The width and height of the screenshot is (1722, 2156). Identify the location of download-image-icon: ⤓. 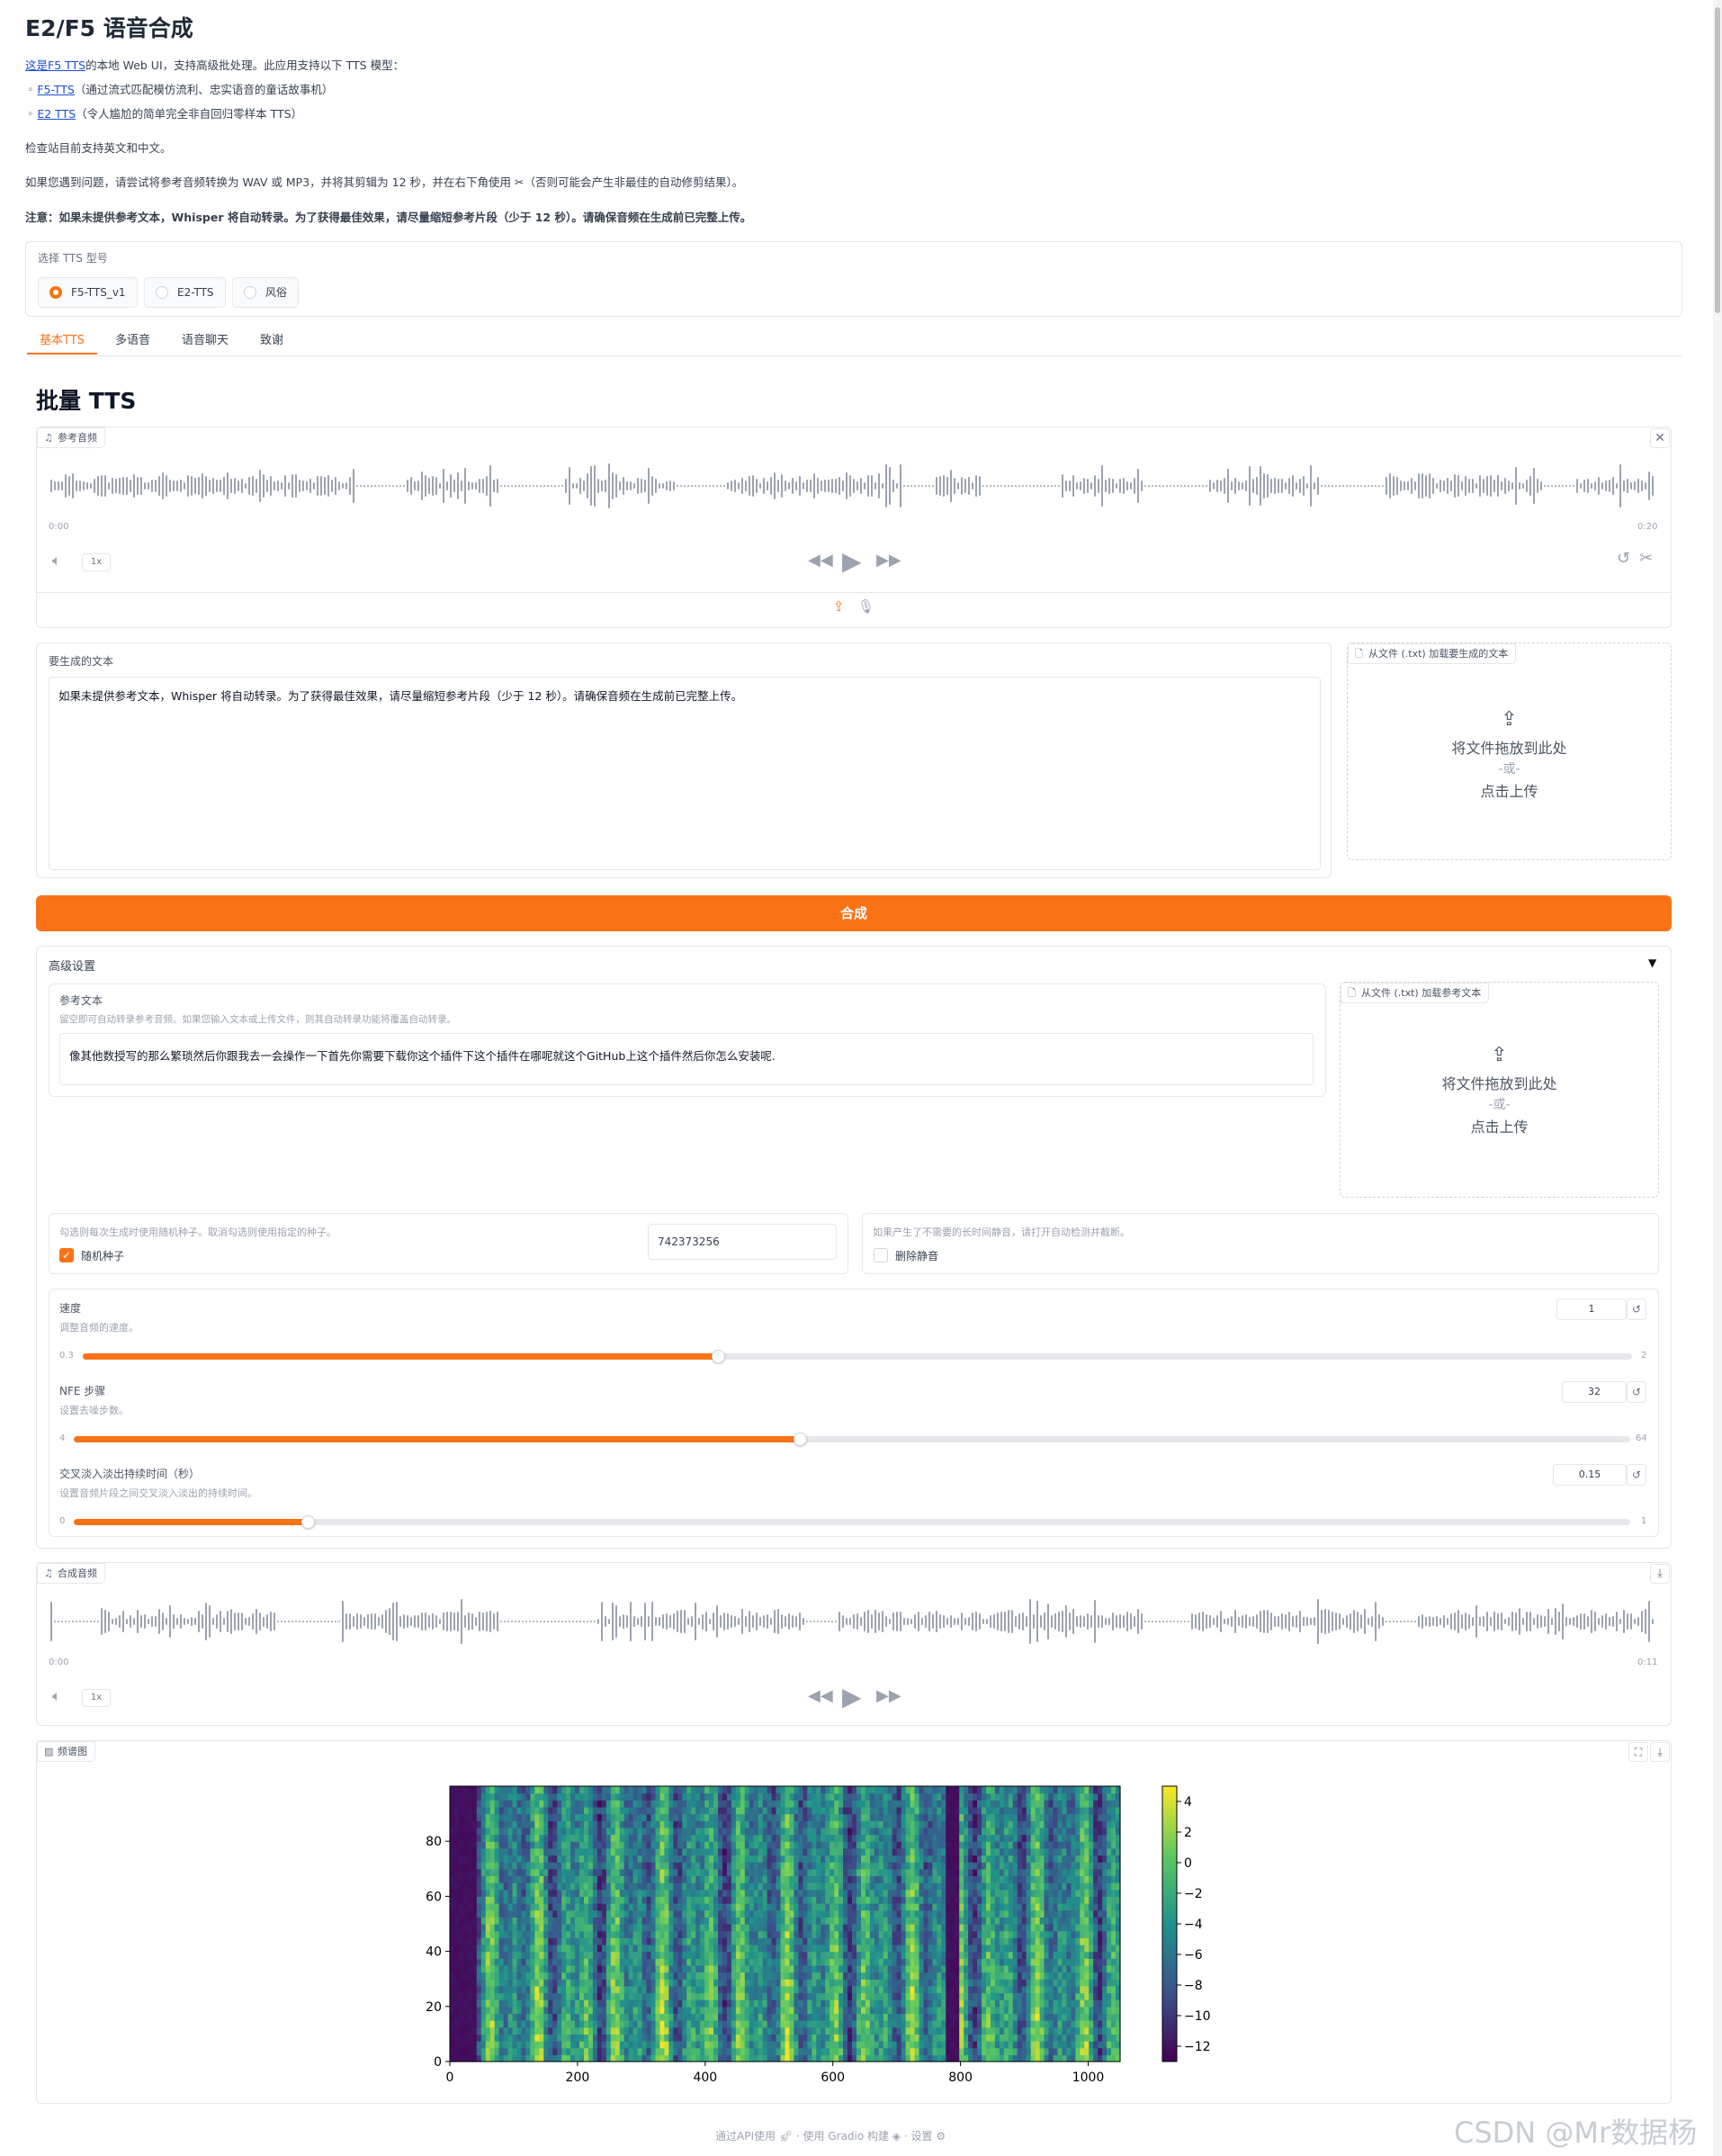
(1660, 1752).